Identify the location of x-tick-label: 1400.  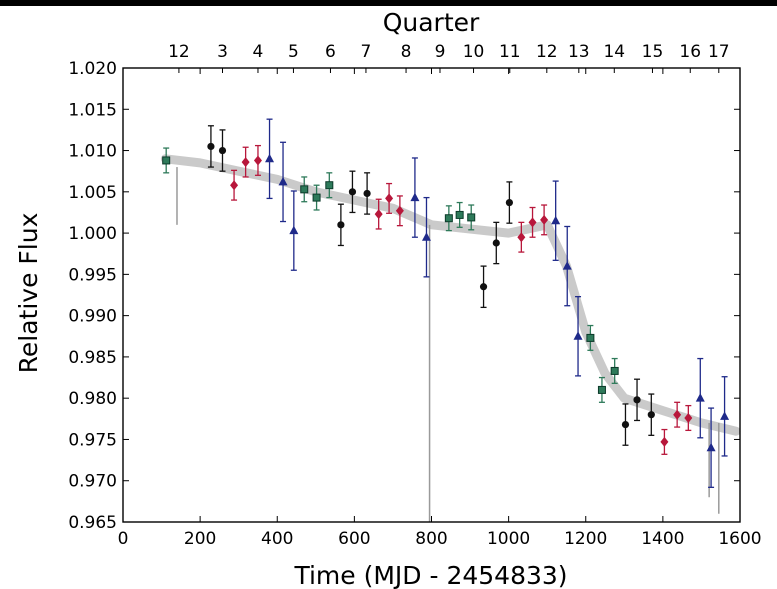
(662, 539).